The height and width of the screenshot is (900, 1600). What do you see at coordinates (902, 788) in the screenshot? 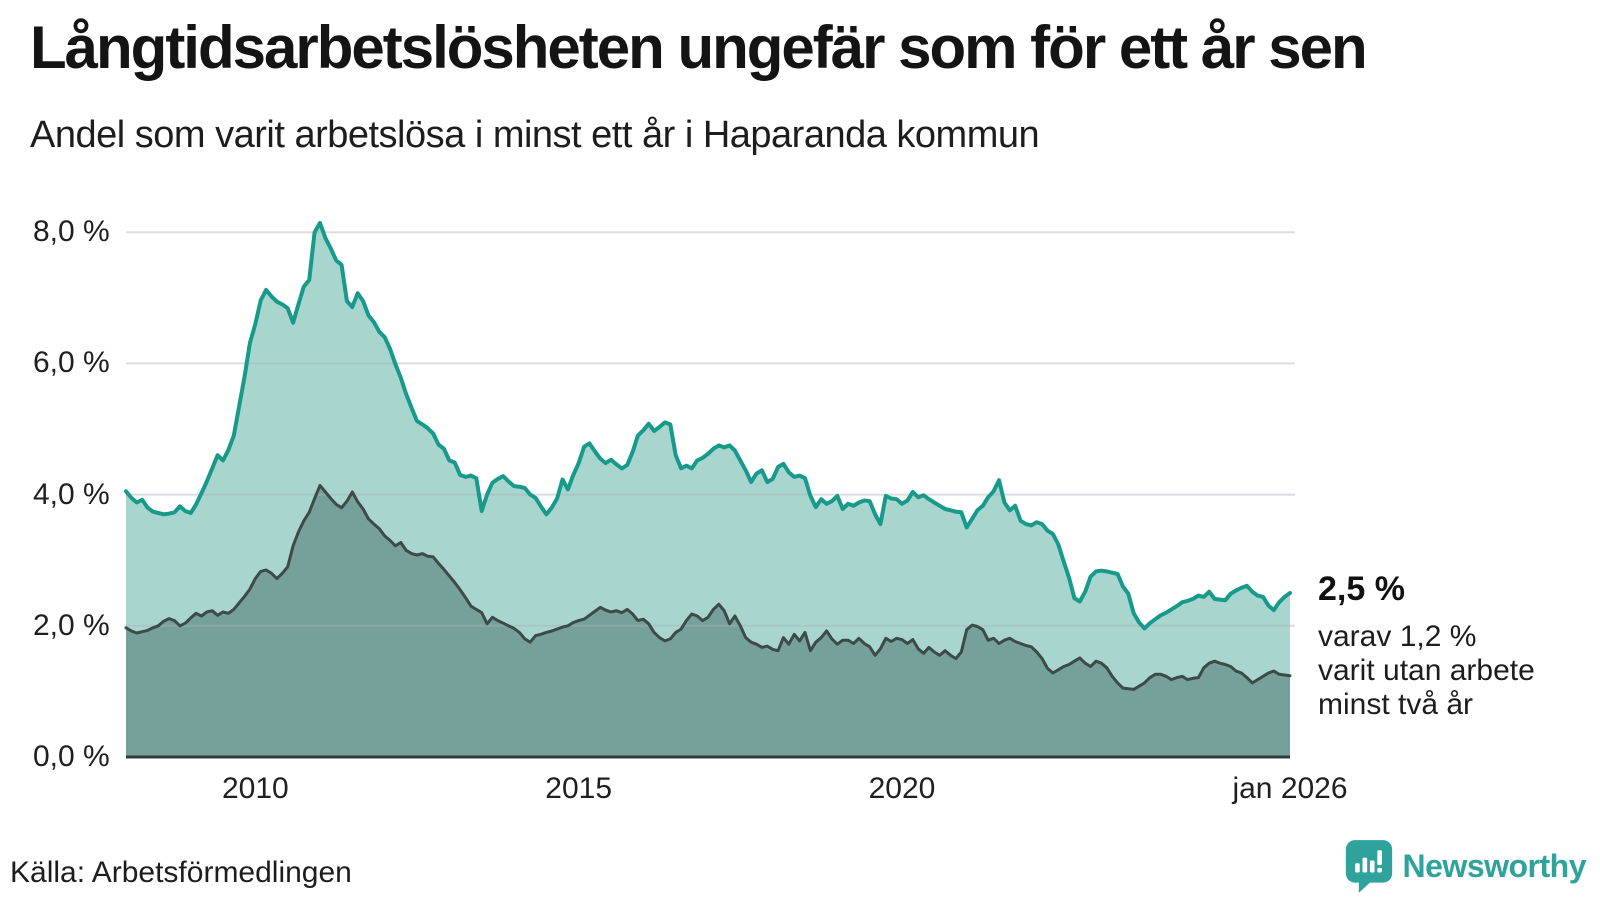
I see `x-axis-tick-label: 2020` at bounding box center [902, 788].